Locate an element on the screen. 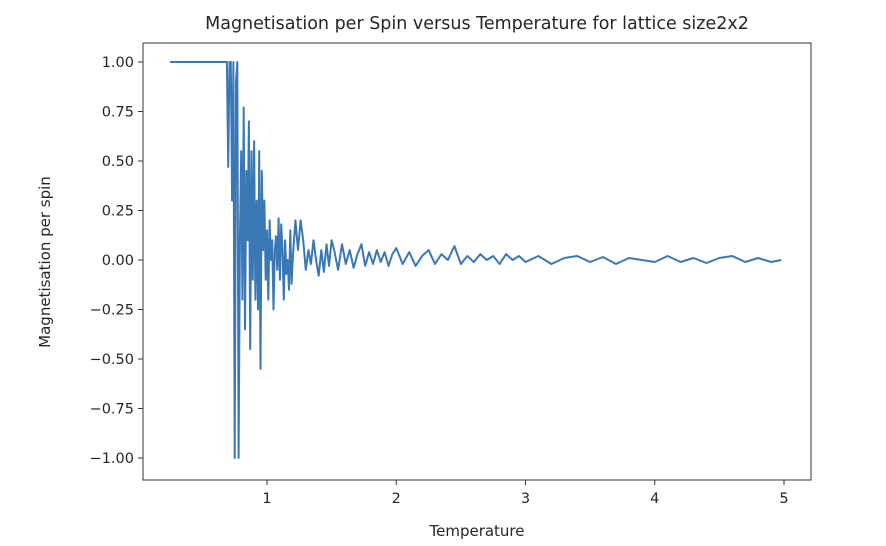 The image size is (886, 546). y-tick-label: −0.75 is located at coordinates (112, 410).